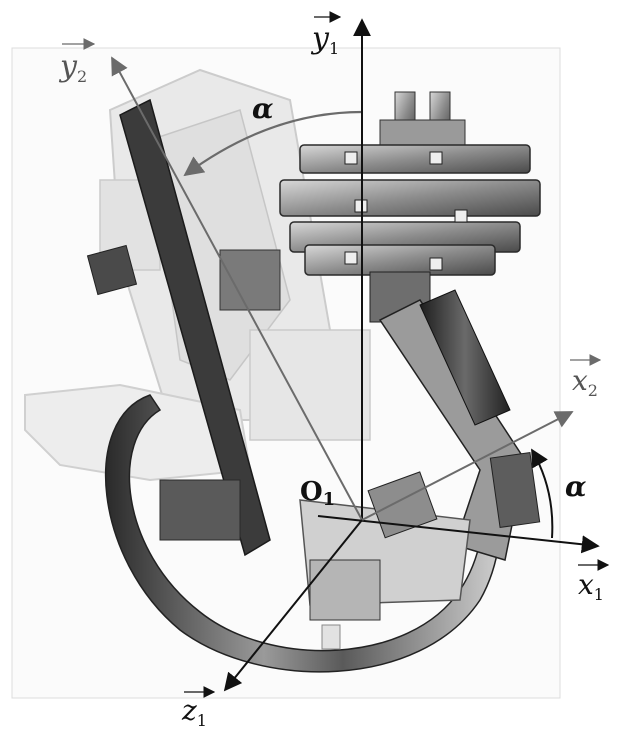 This screenshot has height=736, width=628. What do you see at coordinates (591, 586) in the screenshot?
I see `x1-label-text: x1` at bounding box center [591, 586].